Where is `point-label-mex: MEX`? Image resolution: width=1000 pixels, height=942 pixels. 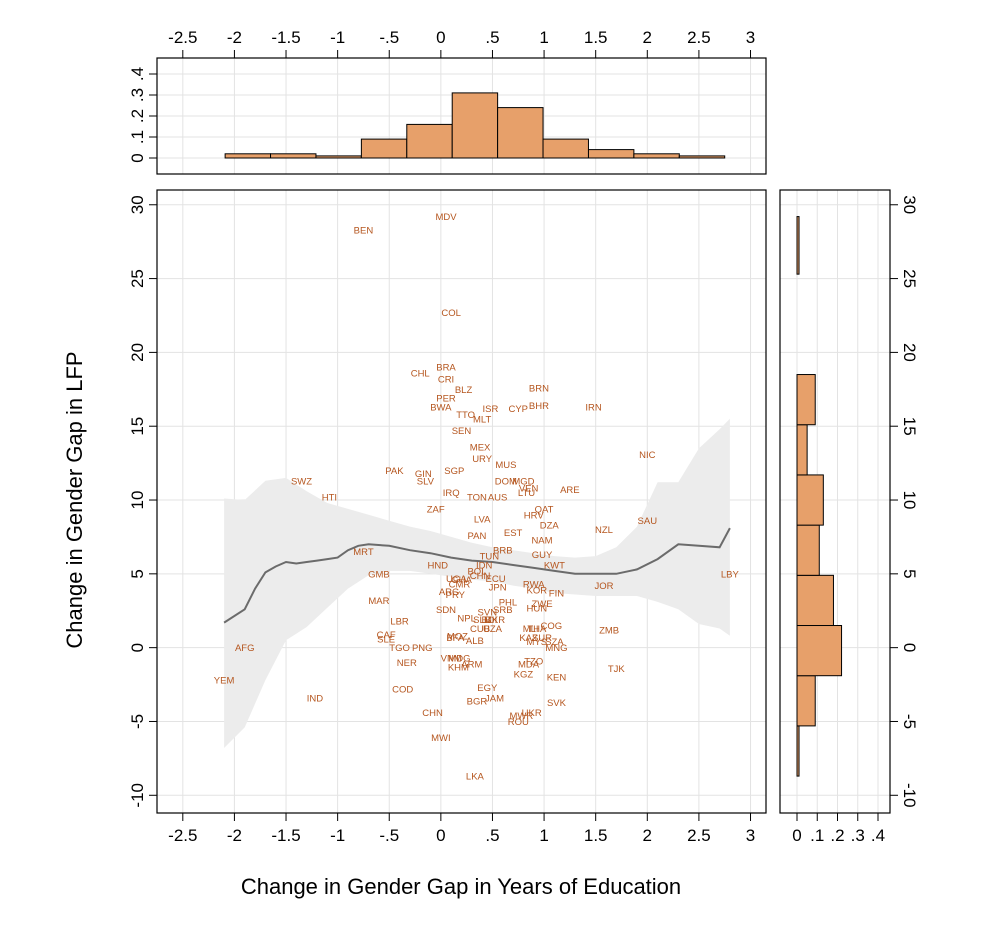
point-label-mex: MEX is located at coordinates (480, 447).